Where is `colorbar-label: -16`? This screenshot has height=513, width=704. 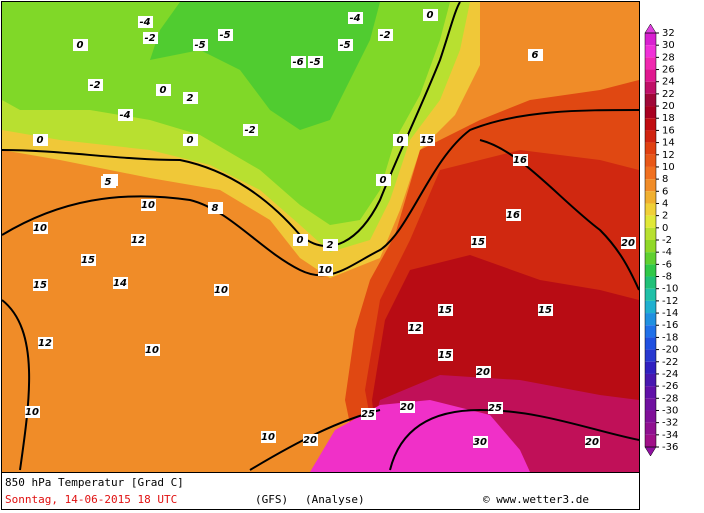
colorbar-label: -16 is located at coordinates (670, 325).